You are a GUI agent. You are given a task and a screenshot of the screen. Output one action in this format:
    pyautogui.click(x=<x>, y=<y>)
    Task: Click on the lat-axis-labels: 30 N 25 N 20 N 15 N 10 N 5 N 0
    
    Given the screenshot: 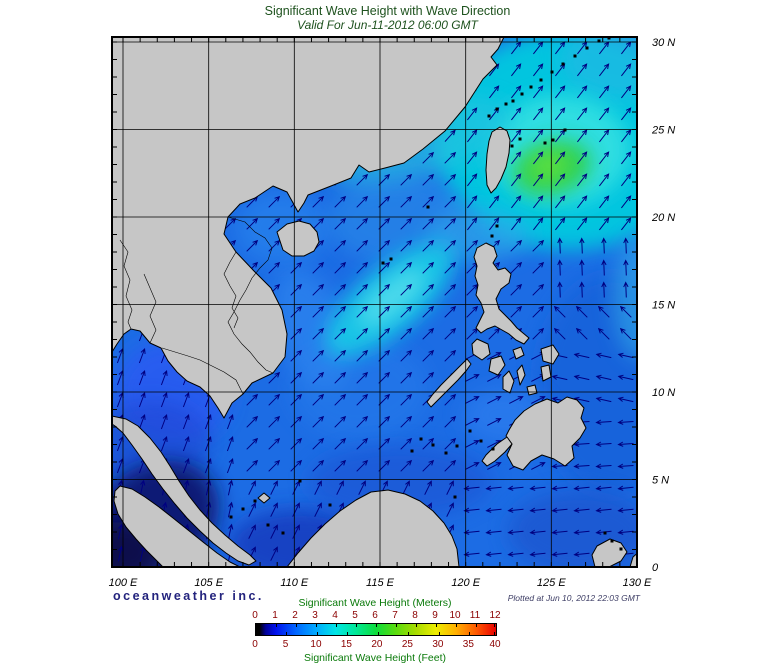 What is the action you would take?
    pyautogui.click(x=663, y=305)
    